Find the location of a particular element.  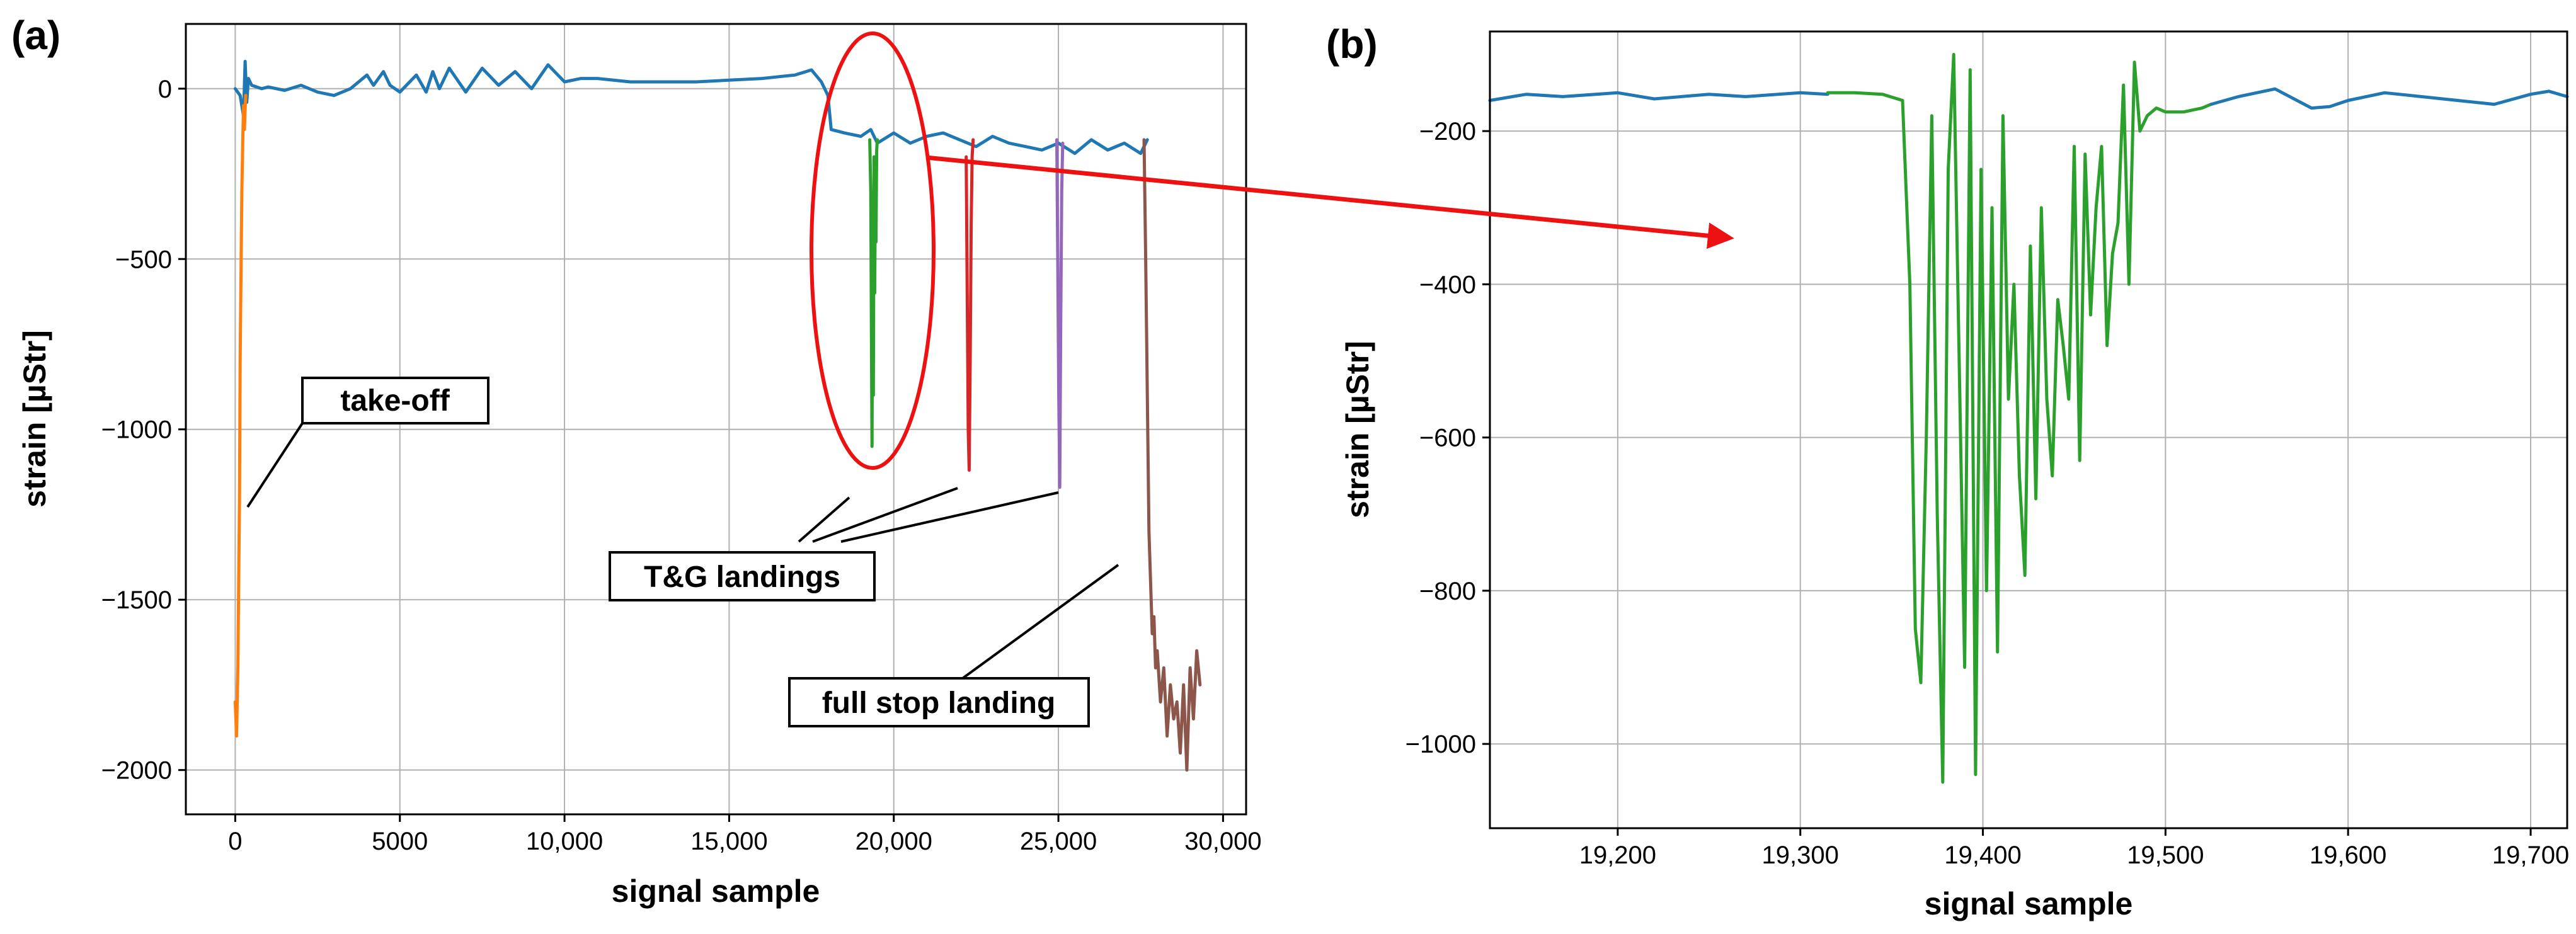

panel-a-series-baseline is located at coordinates (691, 108).